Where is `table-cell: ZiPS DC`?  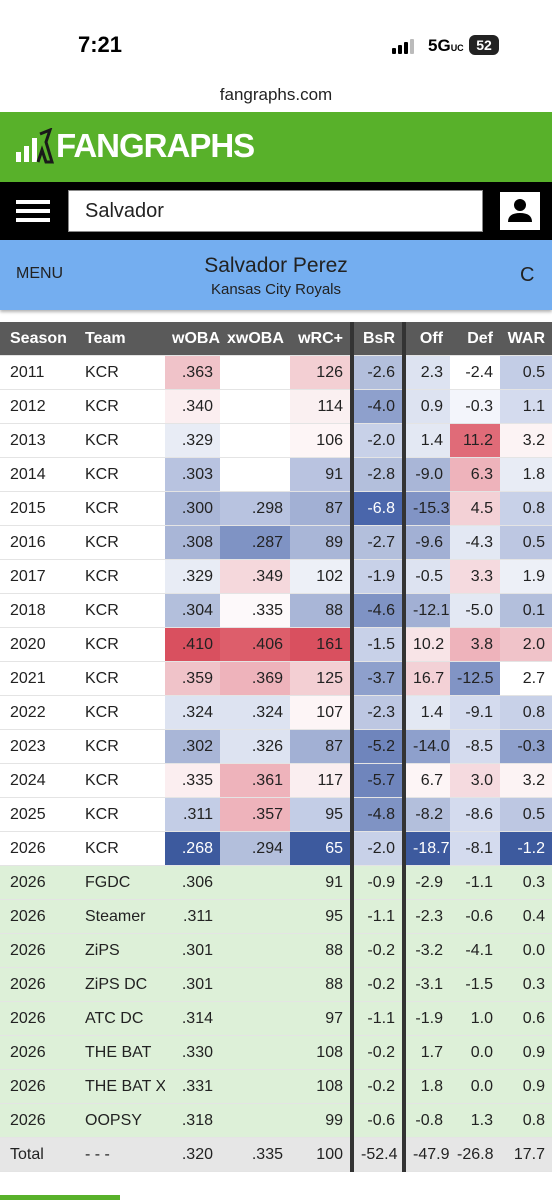 table-cell: ZiPS DC is located at coordinates (120, 984).